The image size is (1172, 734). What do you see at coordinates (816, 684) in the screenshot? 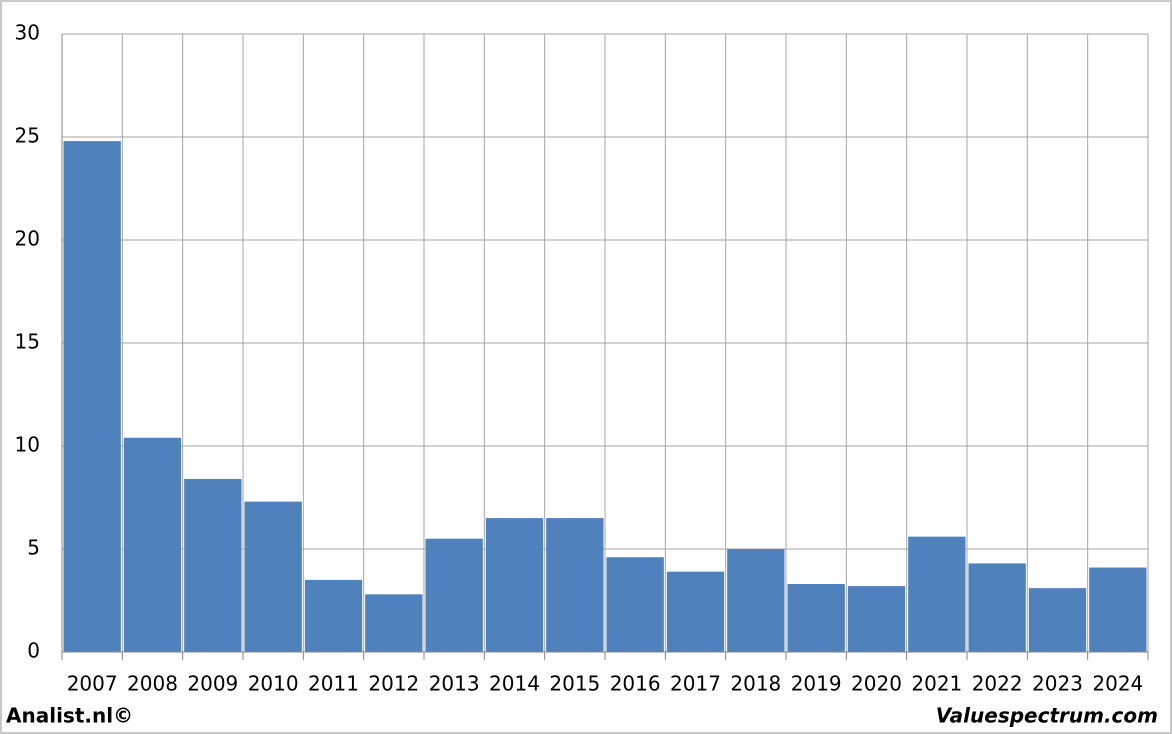
I see `x-tick-label: 2019` at bounding box center [816, 684].